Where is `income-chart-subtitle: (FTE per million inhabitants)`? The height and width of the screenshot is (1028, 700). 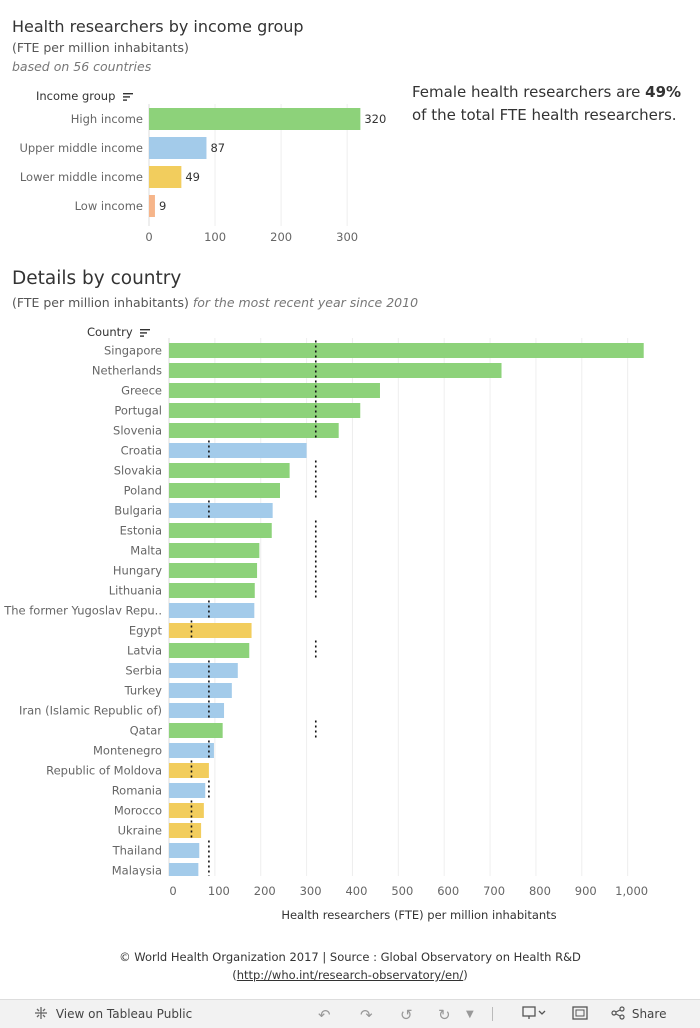 income-chart-subtitle: (FTE per million inhabitants) is located at coordinates (100, 47).